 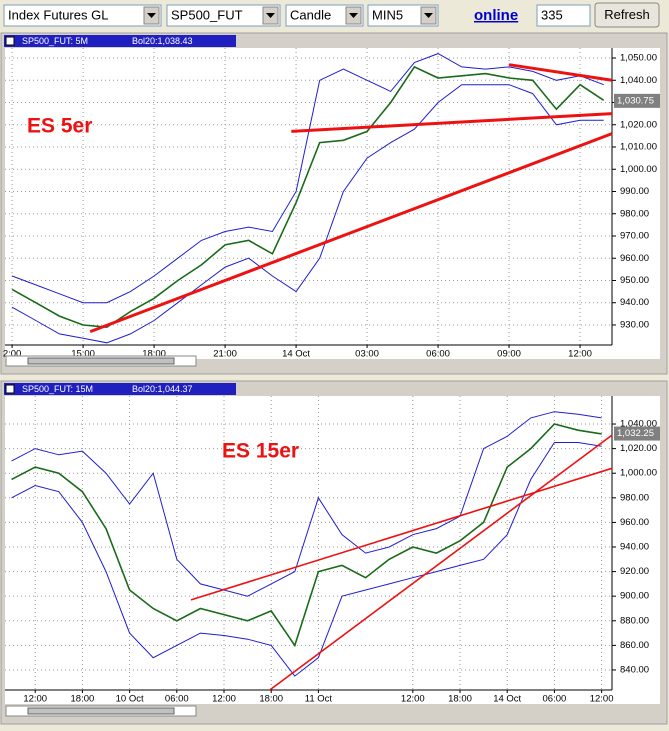 I want to click on y-tick-label: 990.00, so click(x=634, y=191).